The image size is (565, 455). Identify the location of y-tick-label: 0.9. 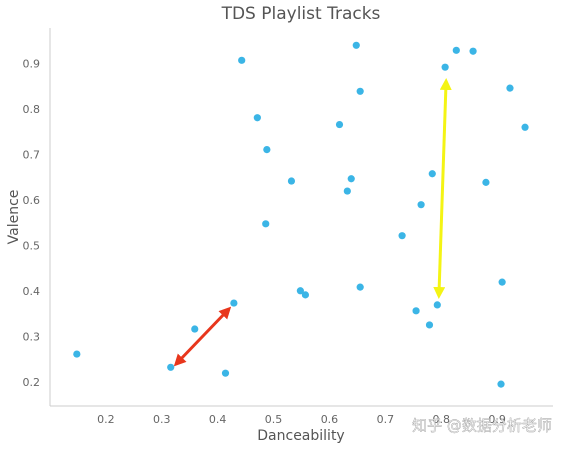
(32, 63).